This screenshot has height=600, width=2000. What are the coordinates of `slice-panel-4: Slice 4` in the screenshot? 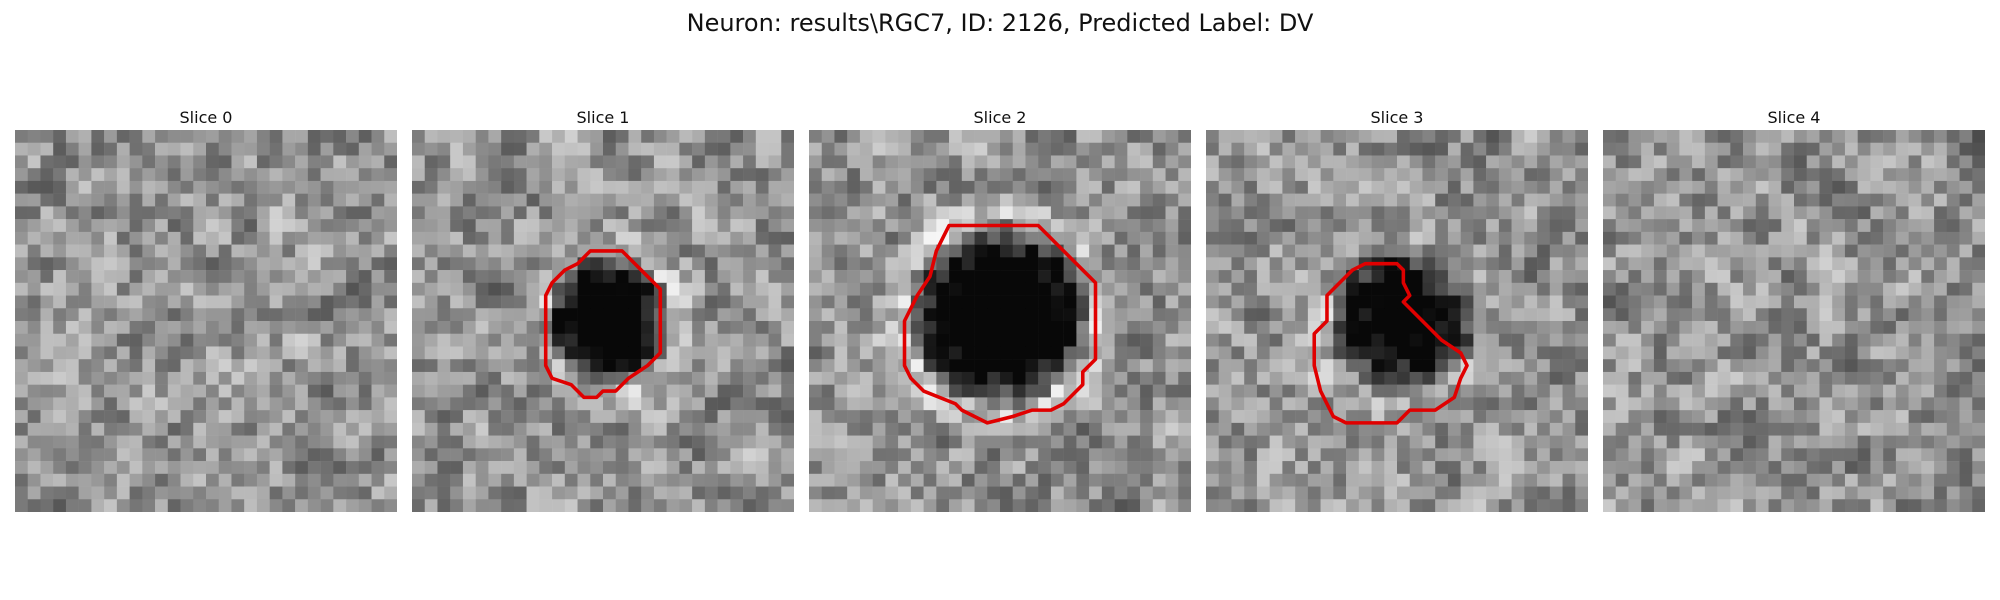 It's located at (1794, 310).